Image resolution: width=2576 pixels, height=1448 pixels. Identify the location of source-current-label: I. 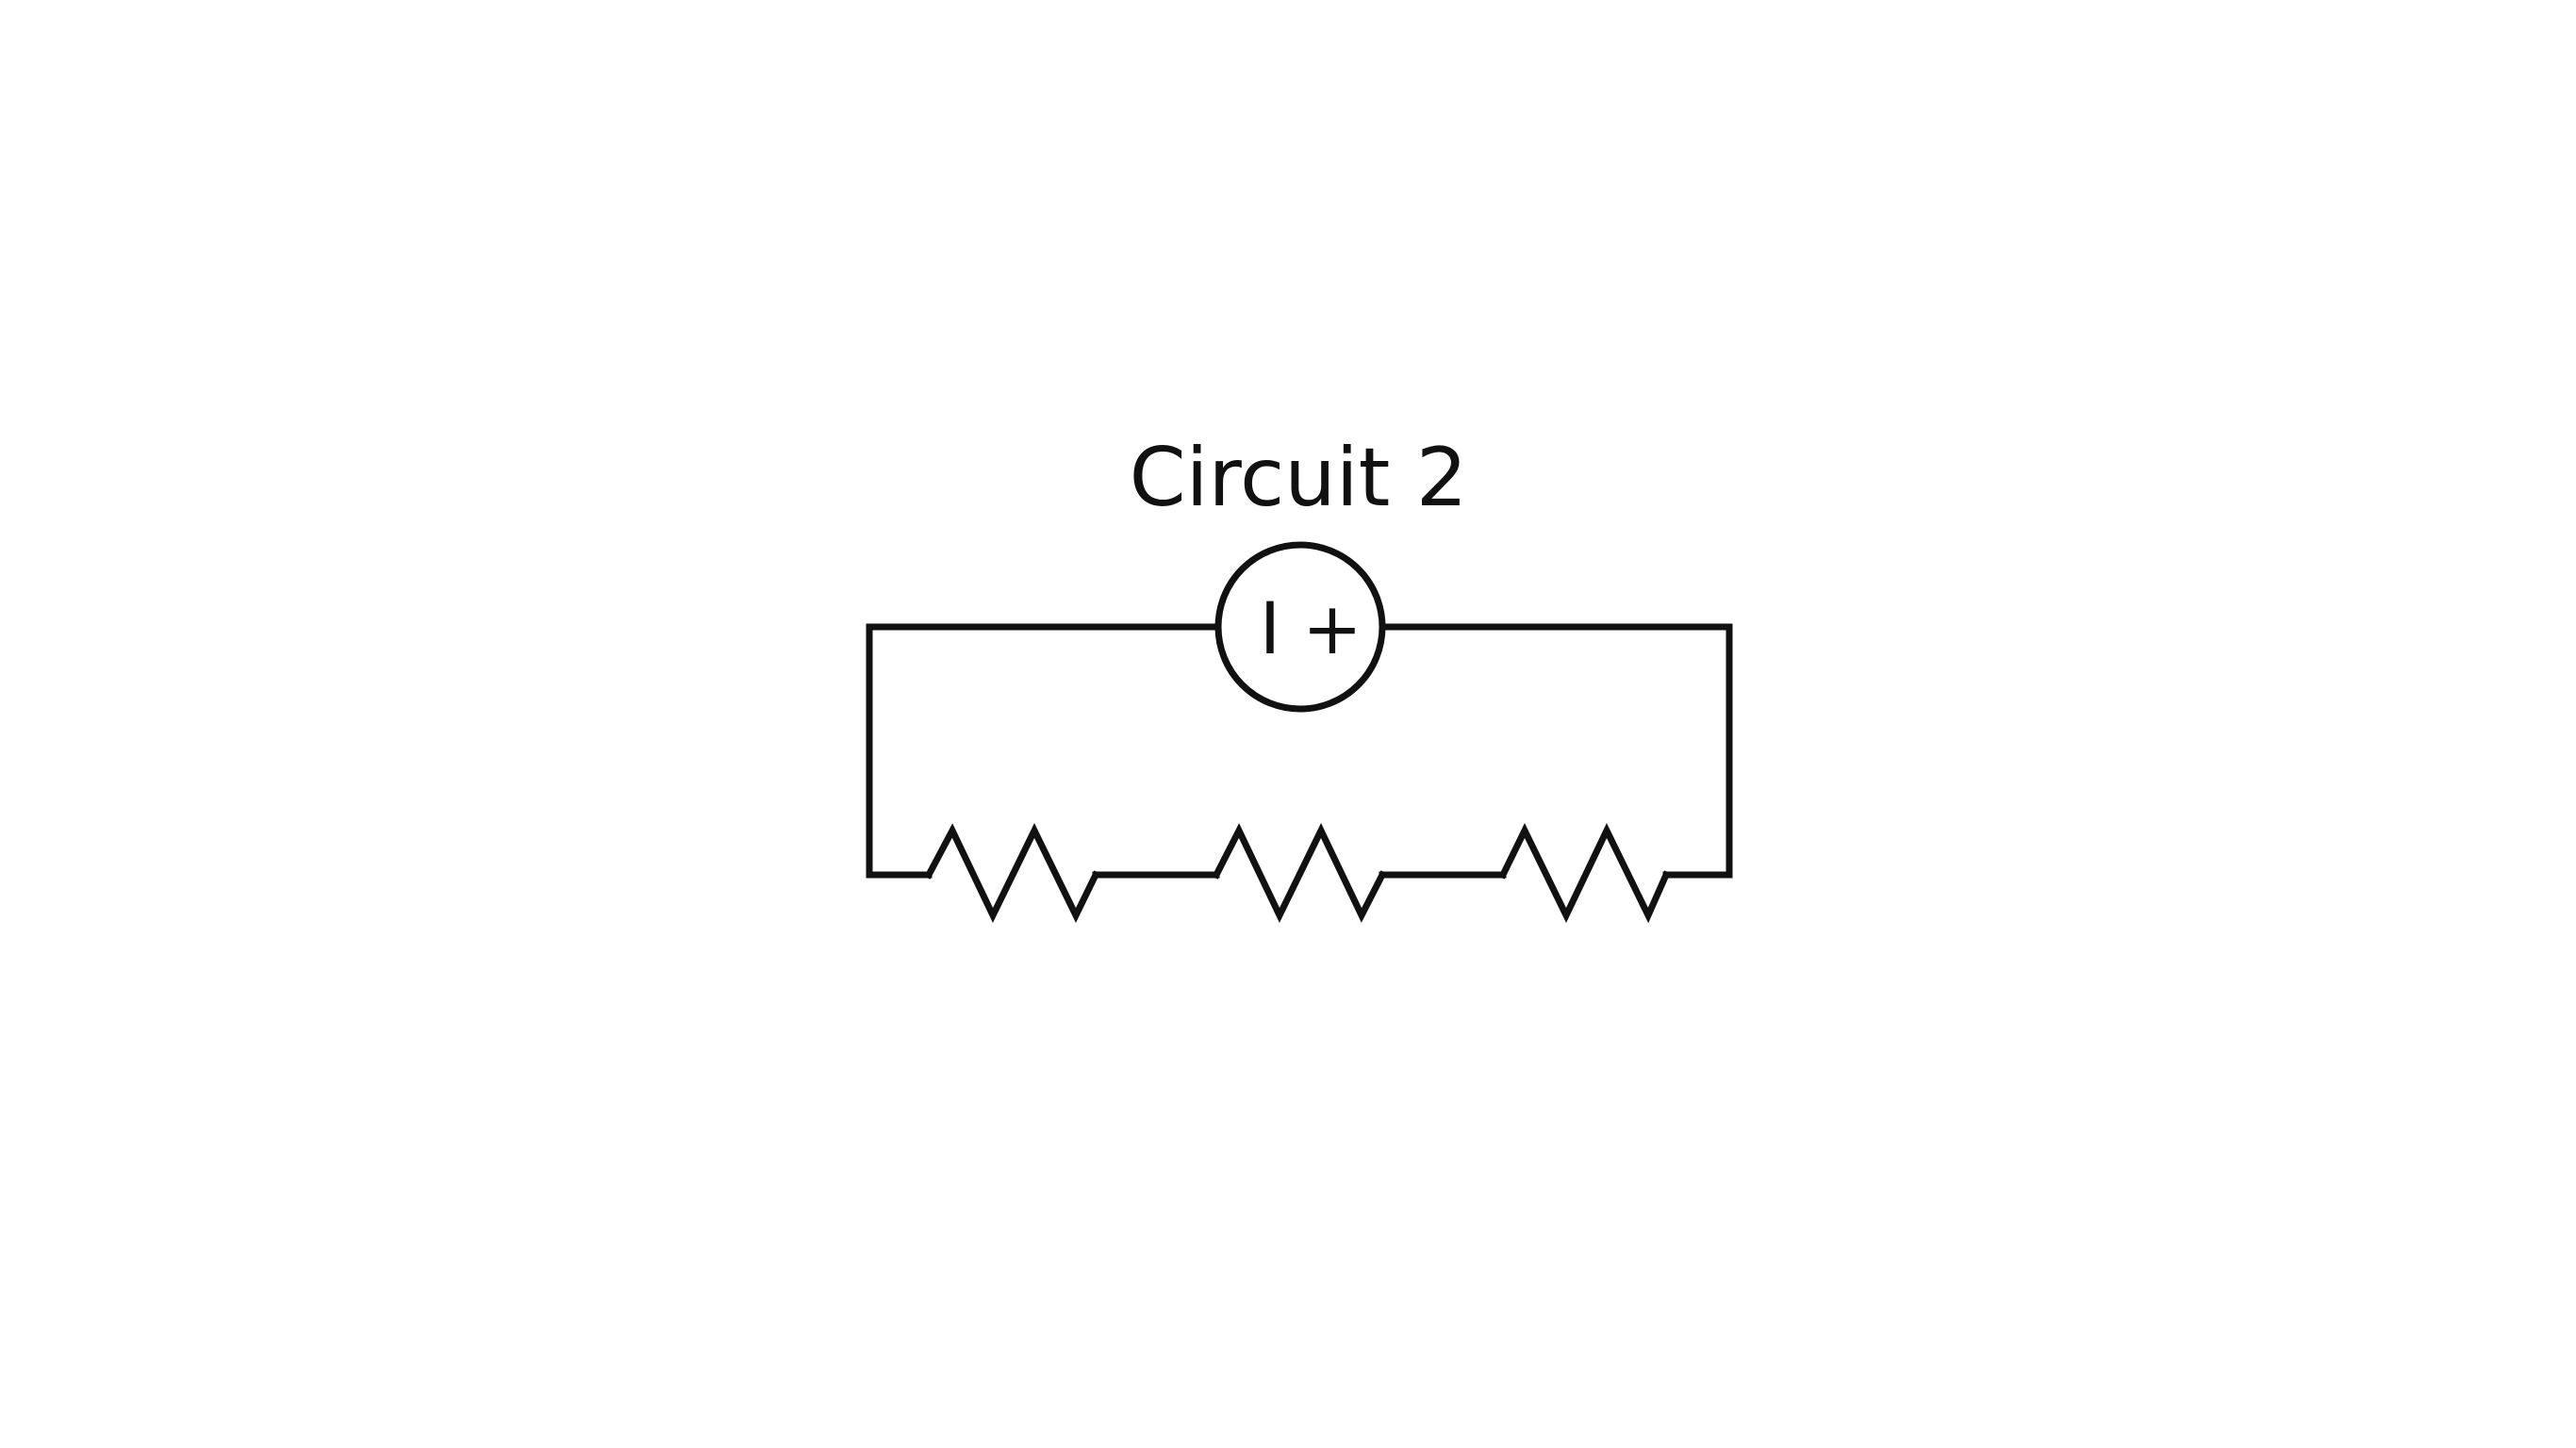
(1270, 628).